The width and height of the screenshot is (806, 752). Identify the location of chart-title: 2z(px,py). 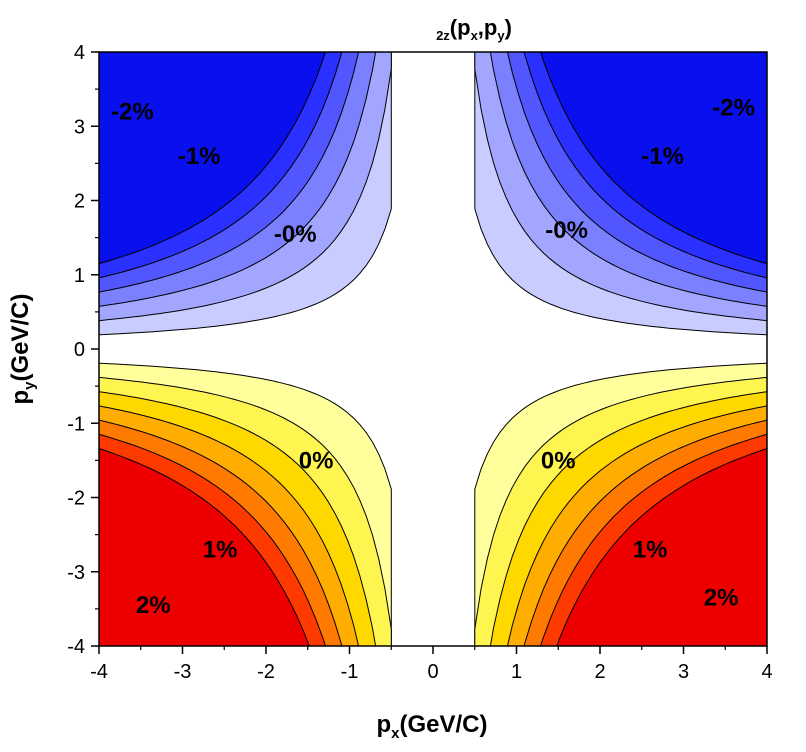
(474, 29).